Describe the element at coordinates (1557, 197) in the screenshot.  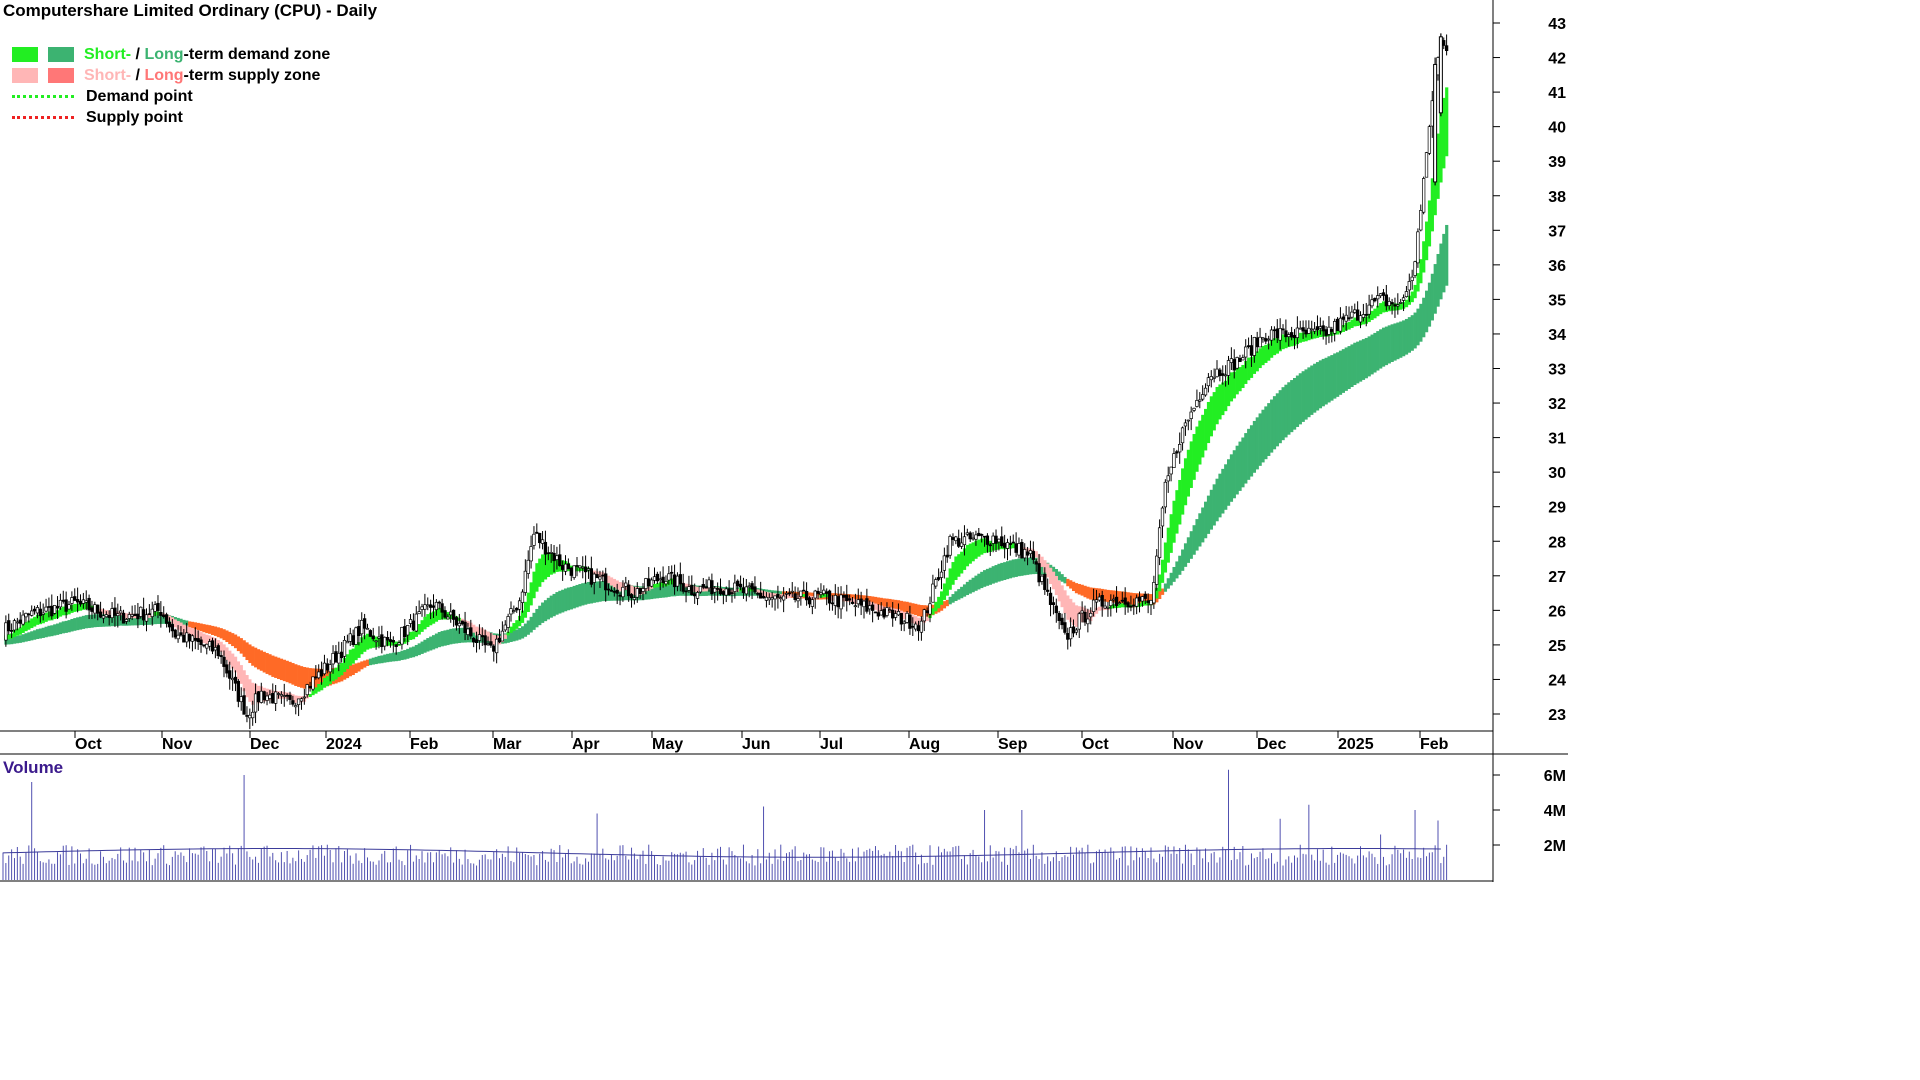
I see `price-tick-label: 38` at that location.